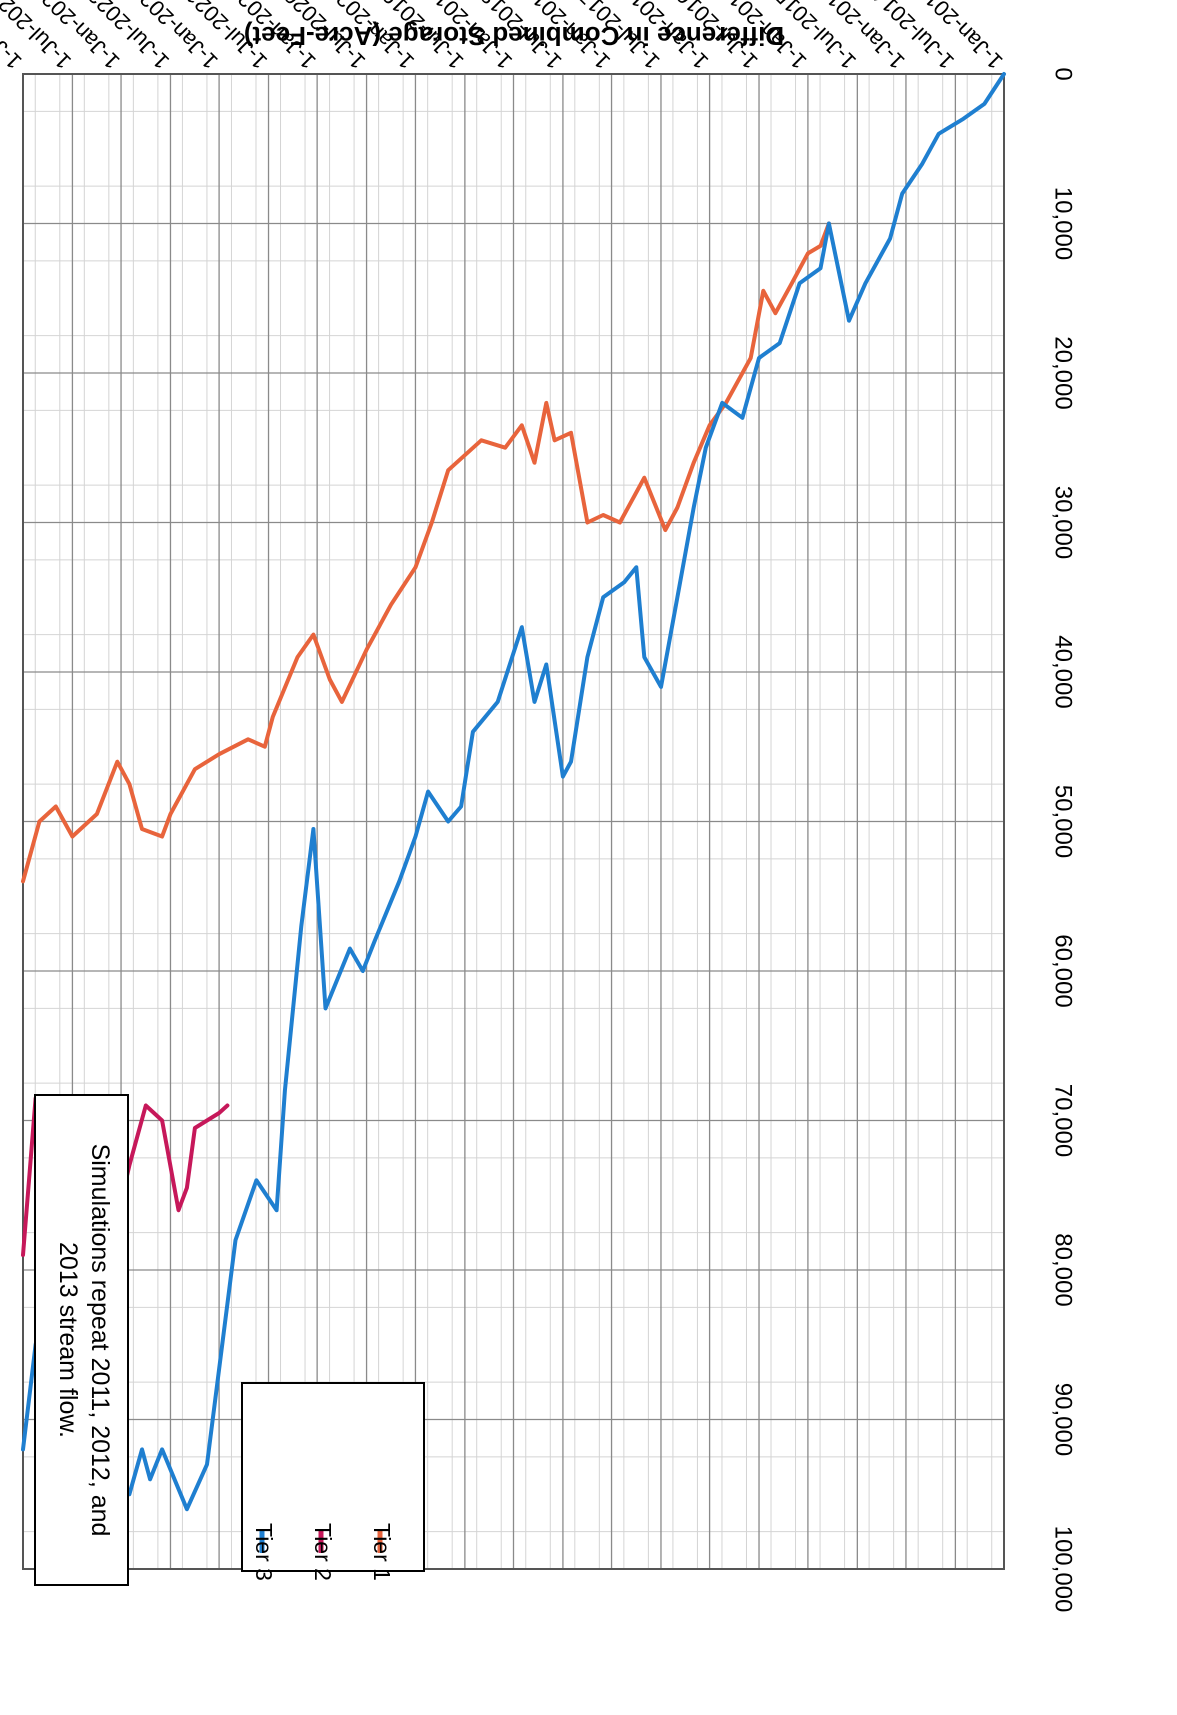  I want to click on legend-label-tier-2: Tier 2, so click(323, 1552).